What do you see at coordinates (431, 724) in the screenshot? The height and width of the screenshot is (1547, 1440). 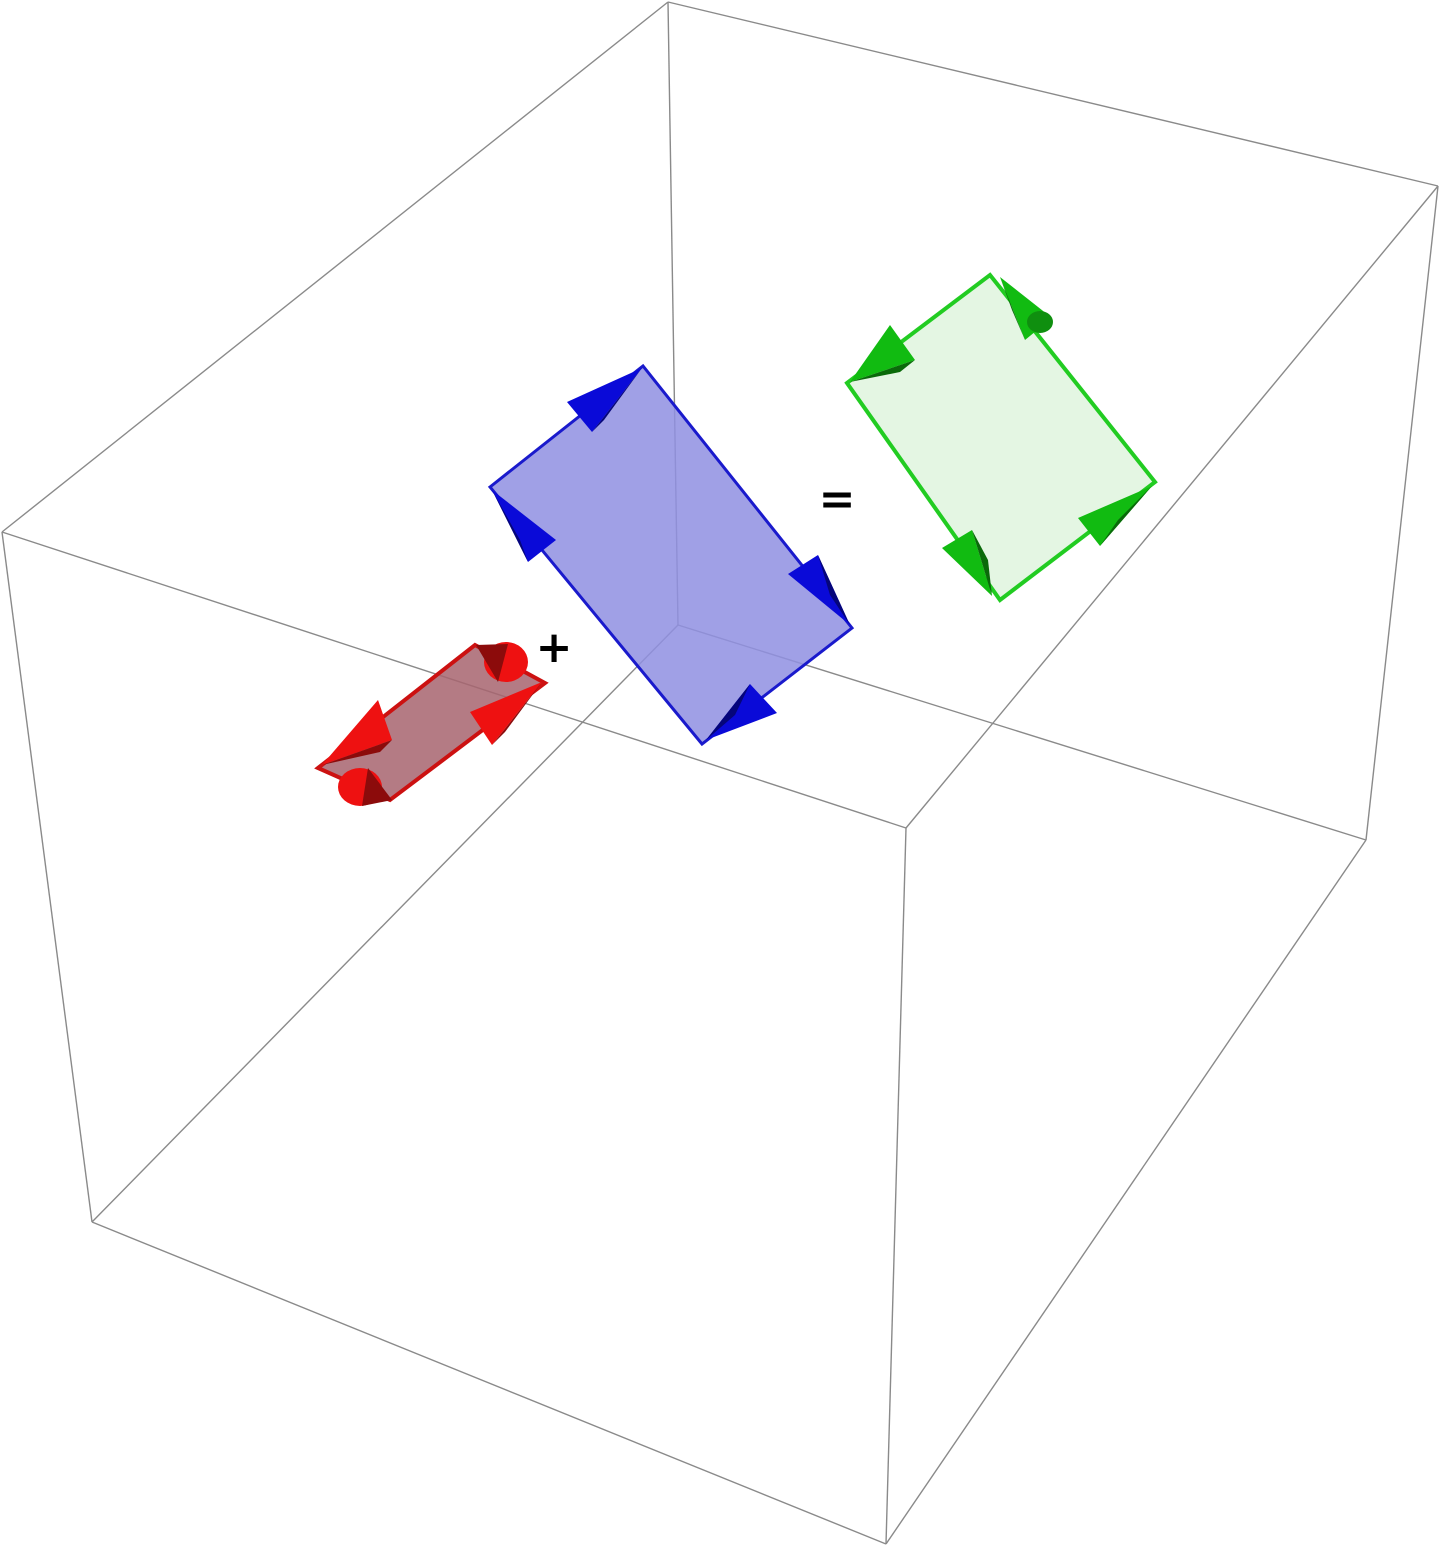 I see `red-bivector` at bounding box center [431, 724].